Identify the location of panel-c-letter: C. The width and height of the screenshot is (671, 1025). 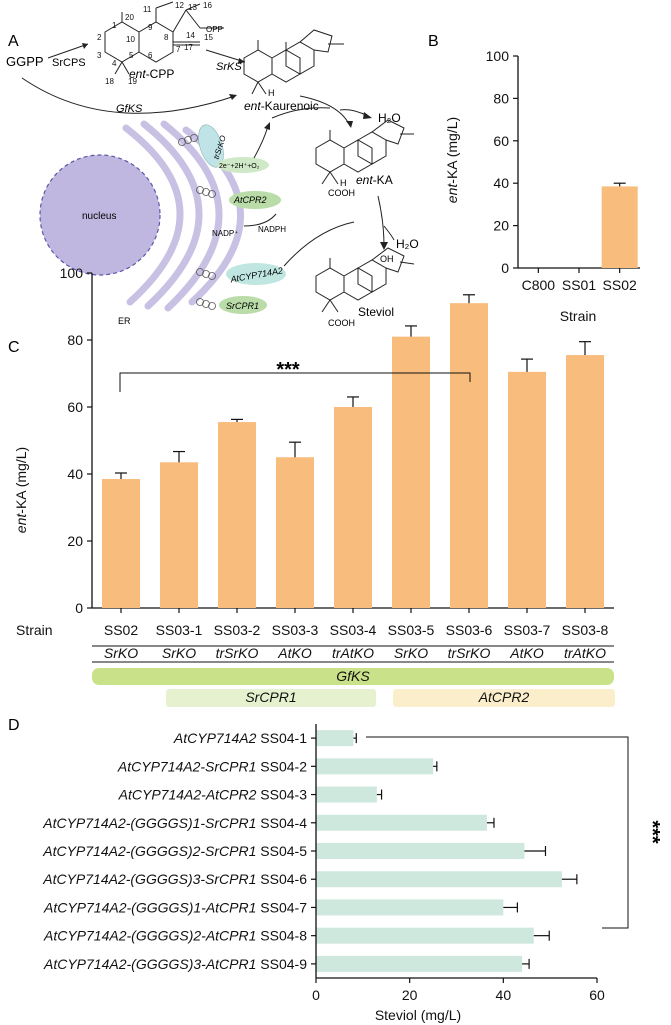
(14, 347).